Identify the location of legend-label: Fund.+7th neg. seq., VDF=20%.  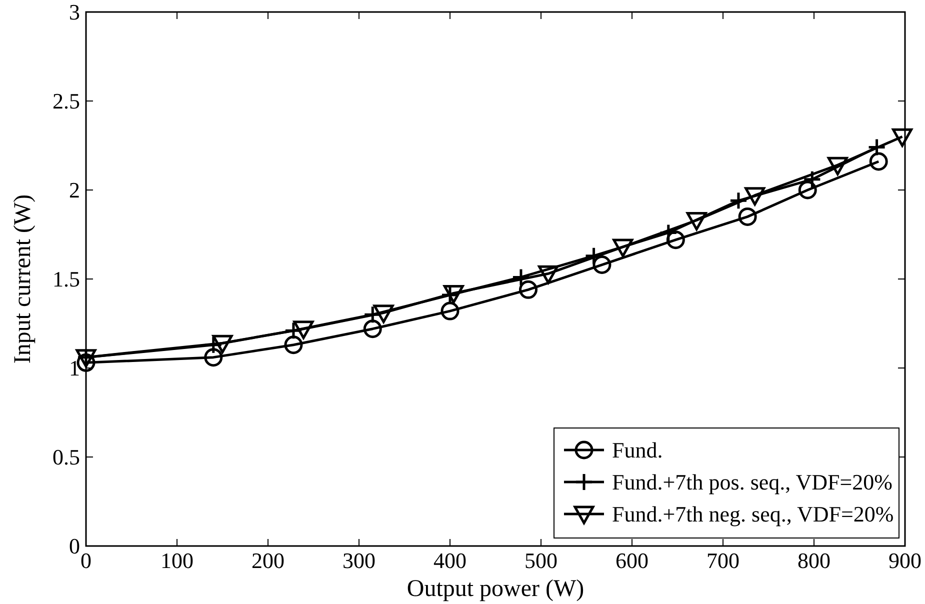
(753, 514).